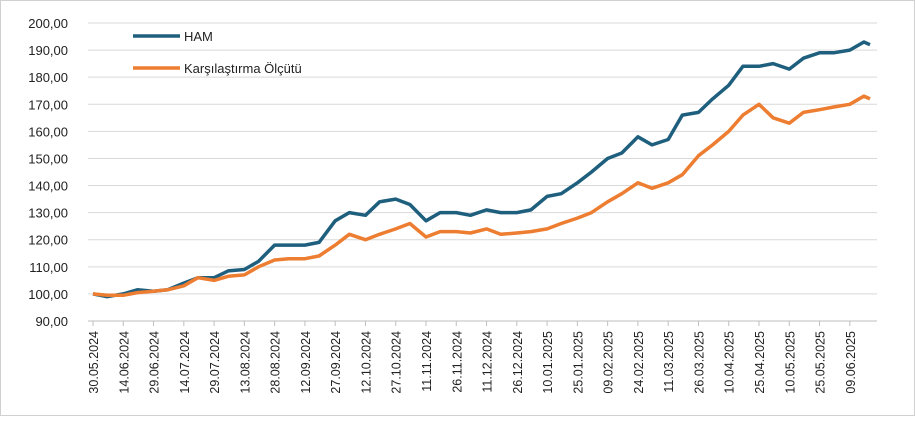 The width and height of the screenshot is (915, 421). Describe the element at coordinates (306, 362) in the screenshot. I see `x-tick-label: 12.09.2024` at that location.